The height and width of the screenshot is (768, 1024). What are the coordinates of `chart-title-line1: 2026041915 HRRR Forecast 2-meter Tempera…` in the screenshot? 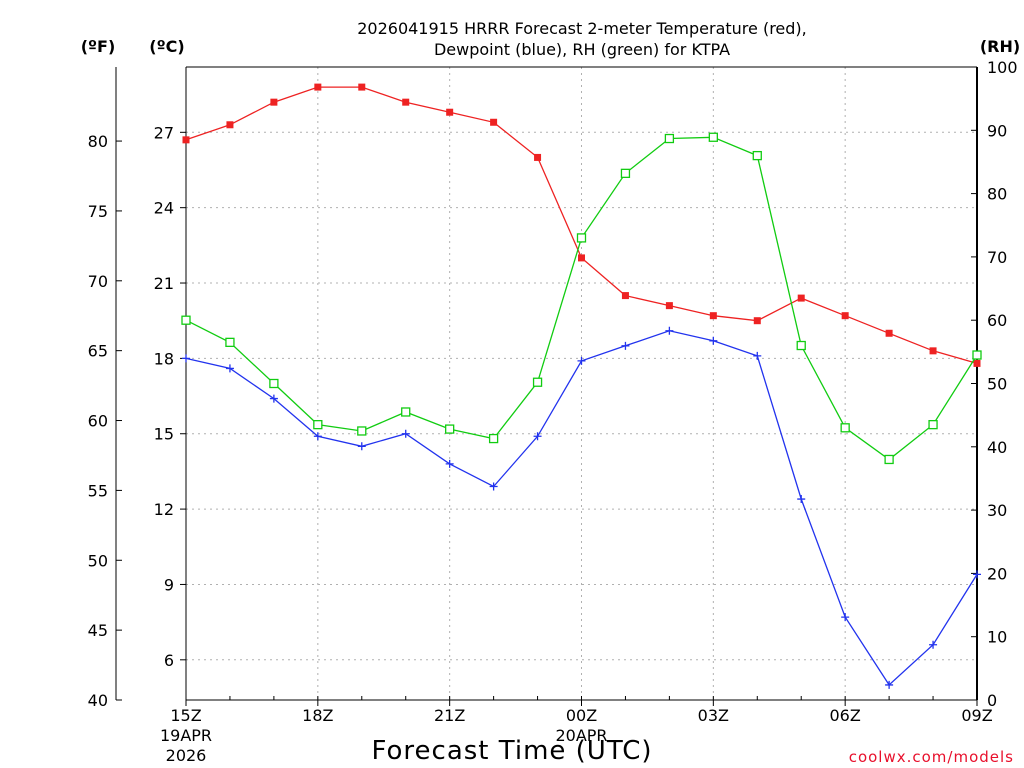 It's located at (582, 28).